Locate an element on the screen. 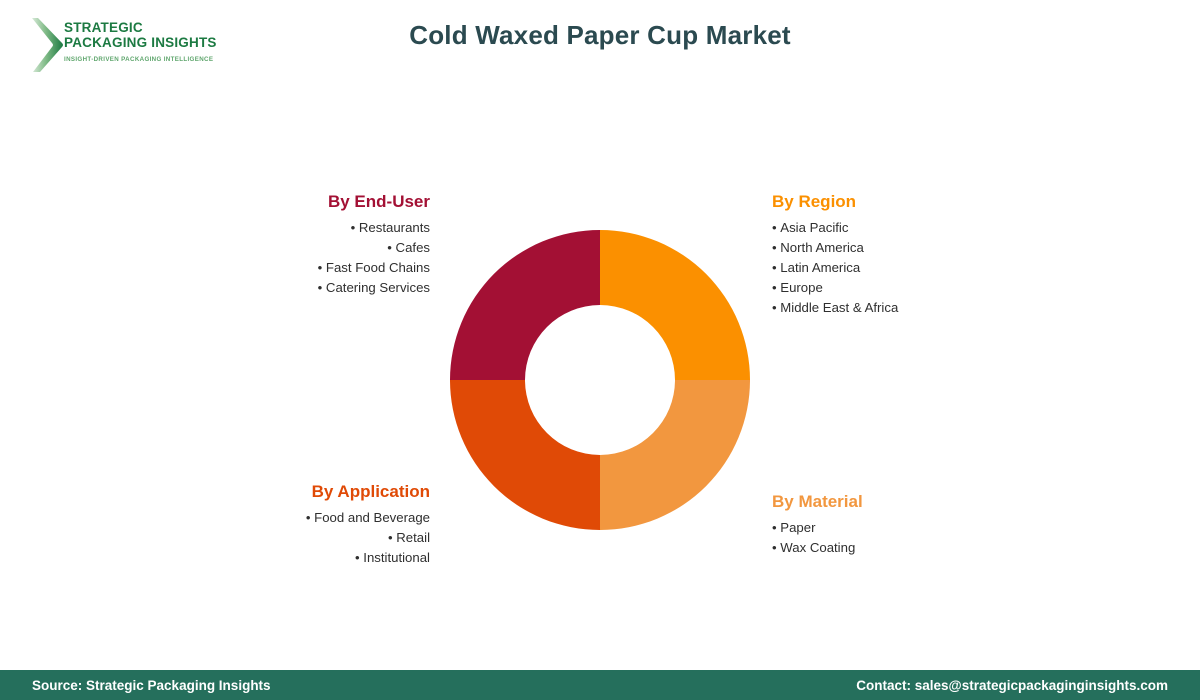 This screenshot has width=1200, height=700. segment-list-application: Food and BeverageRetailInstitutional is located at coordinates (280, 538).